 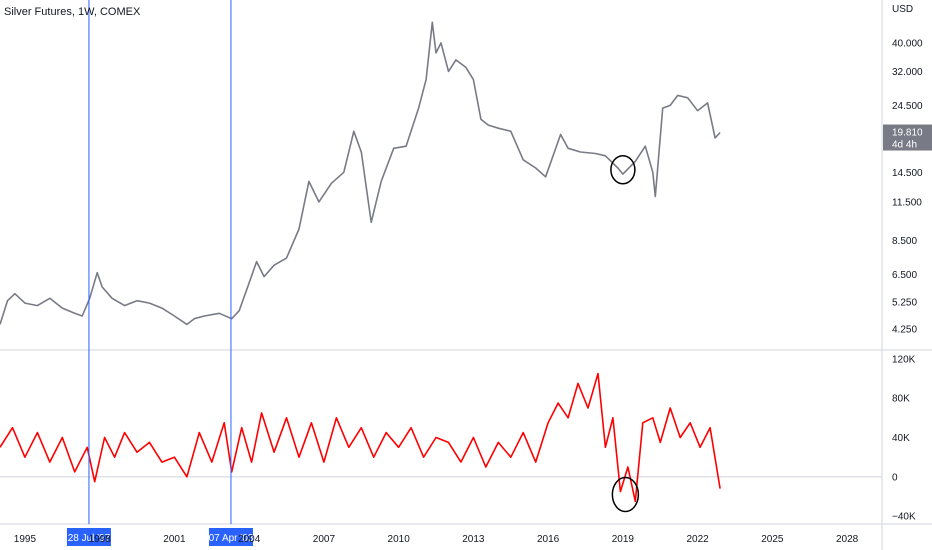 What do you see at coordinates (847, 539) in the screenshot?
I see `x-tick-label: 2028` at bounding box center [847, 539].